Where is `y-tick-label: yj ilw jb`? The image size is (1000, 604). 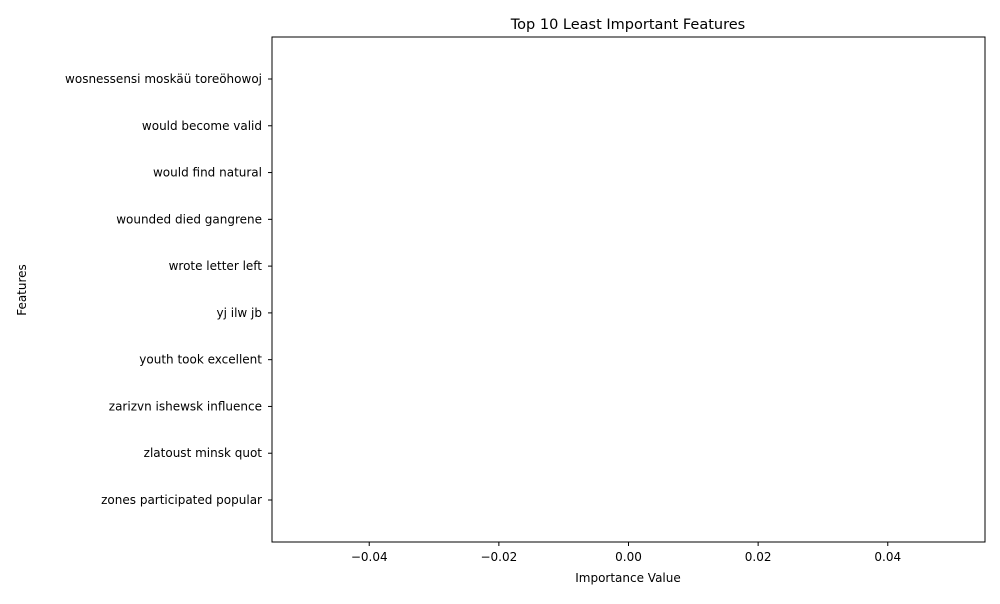
y-tick-label: yj ilw jb is located at coordinates (240, 313).